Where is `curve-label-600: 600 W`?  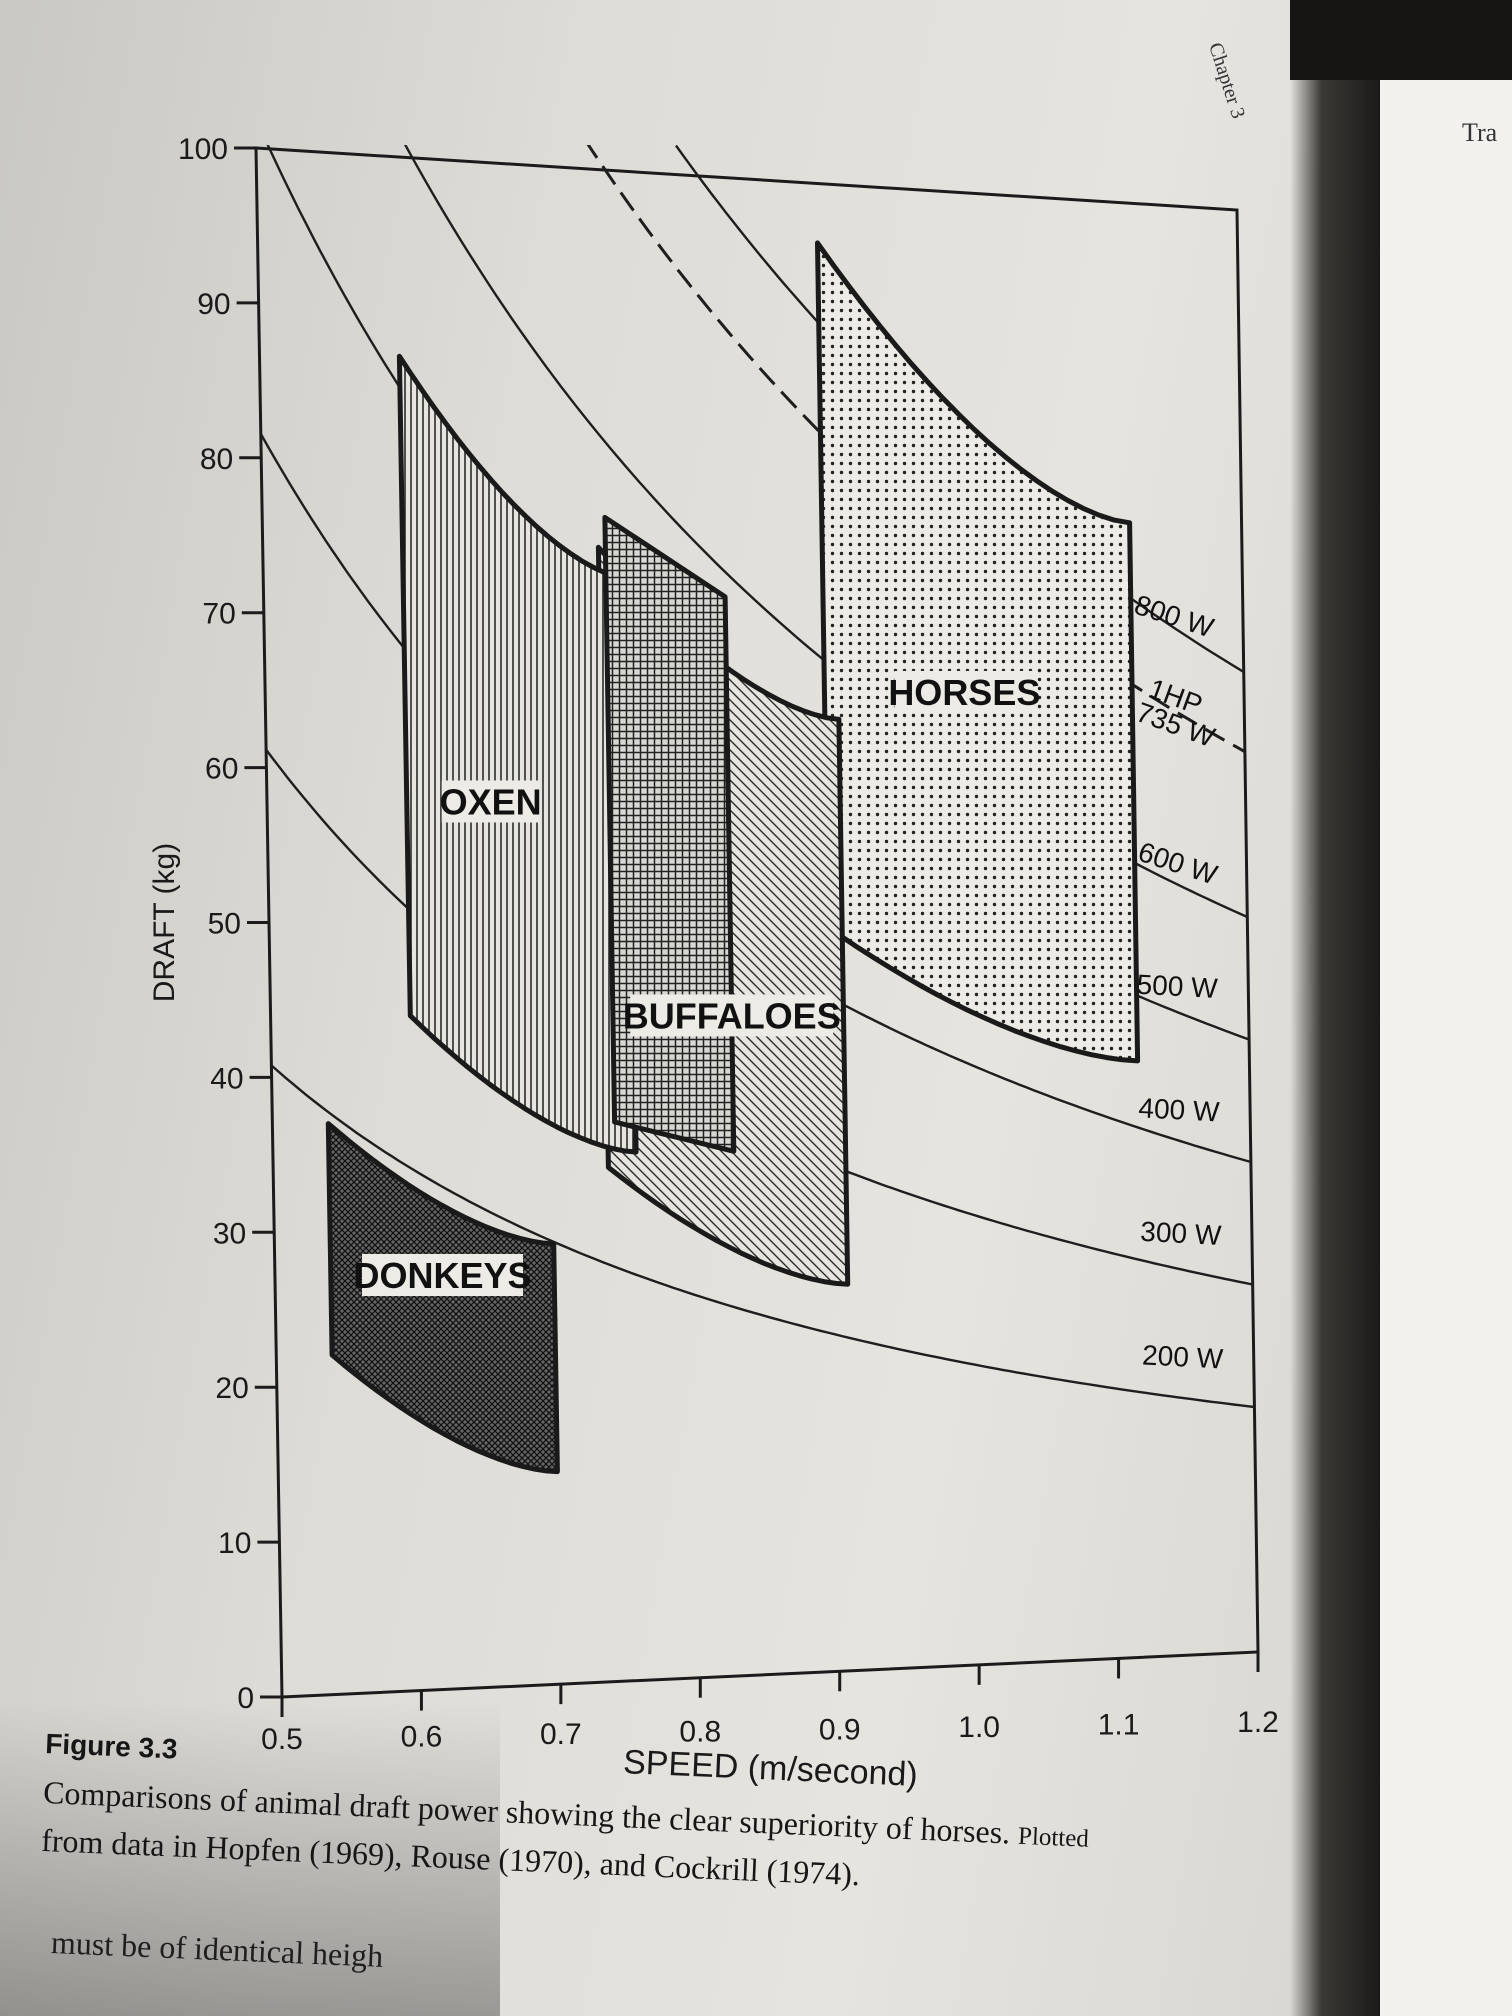
curve-label-600: 600 W is located at coordinates (1177, 863).